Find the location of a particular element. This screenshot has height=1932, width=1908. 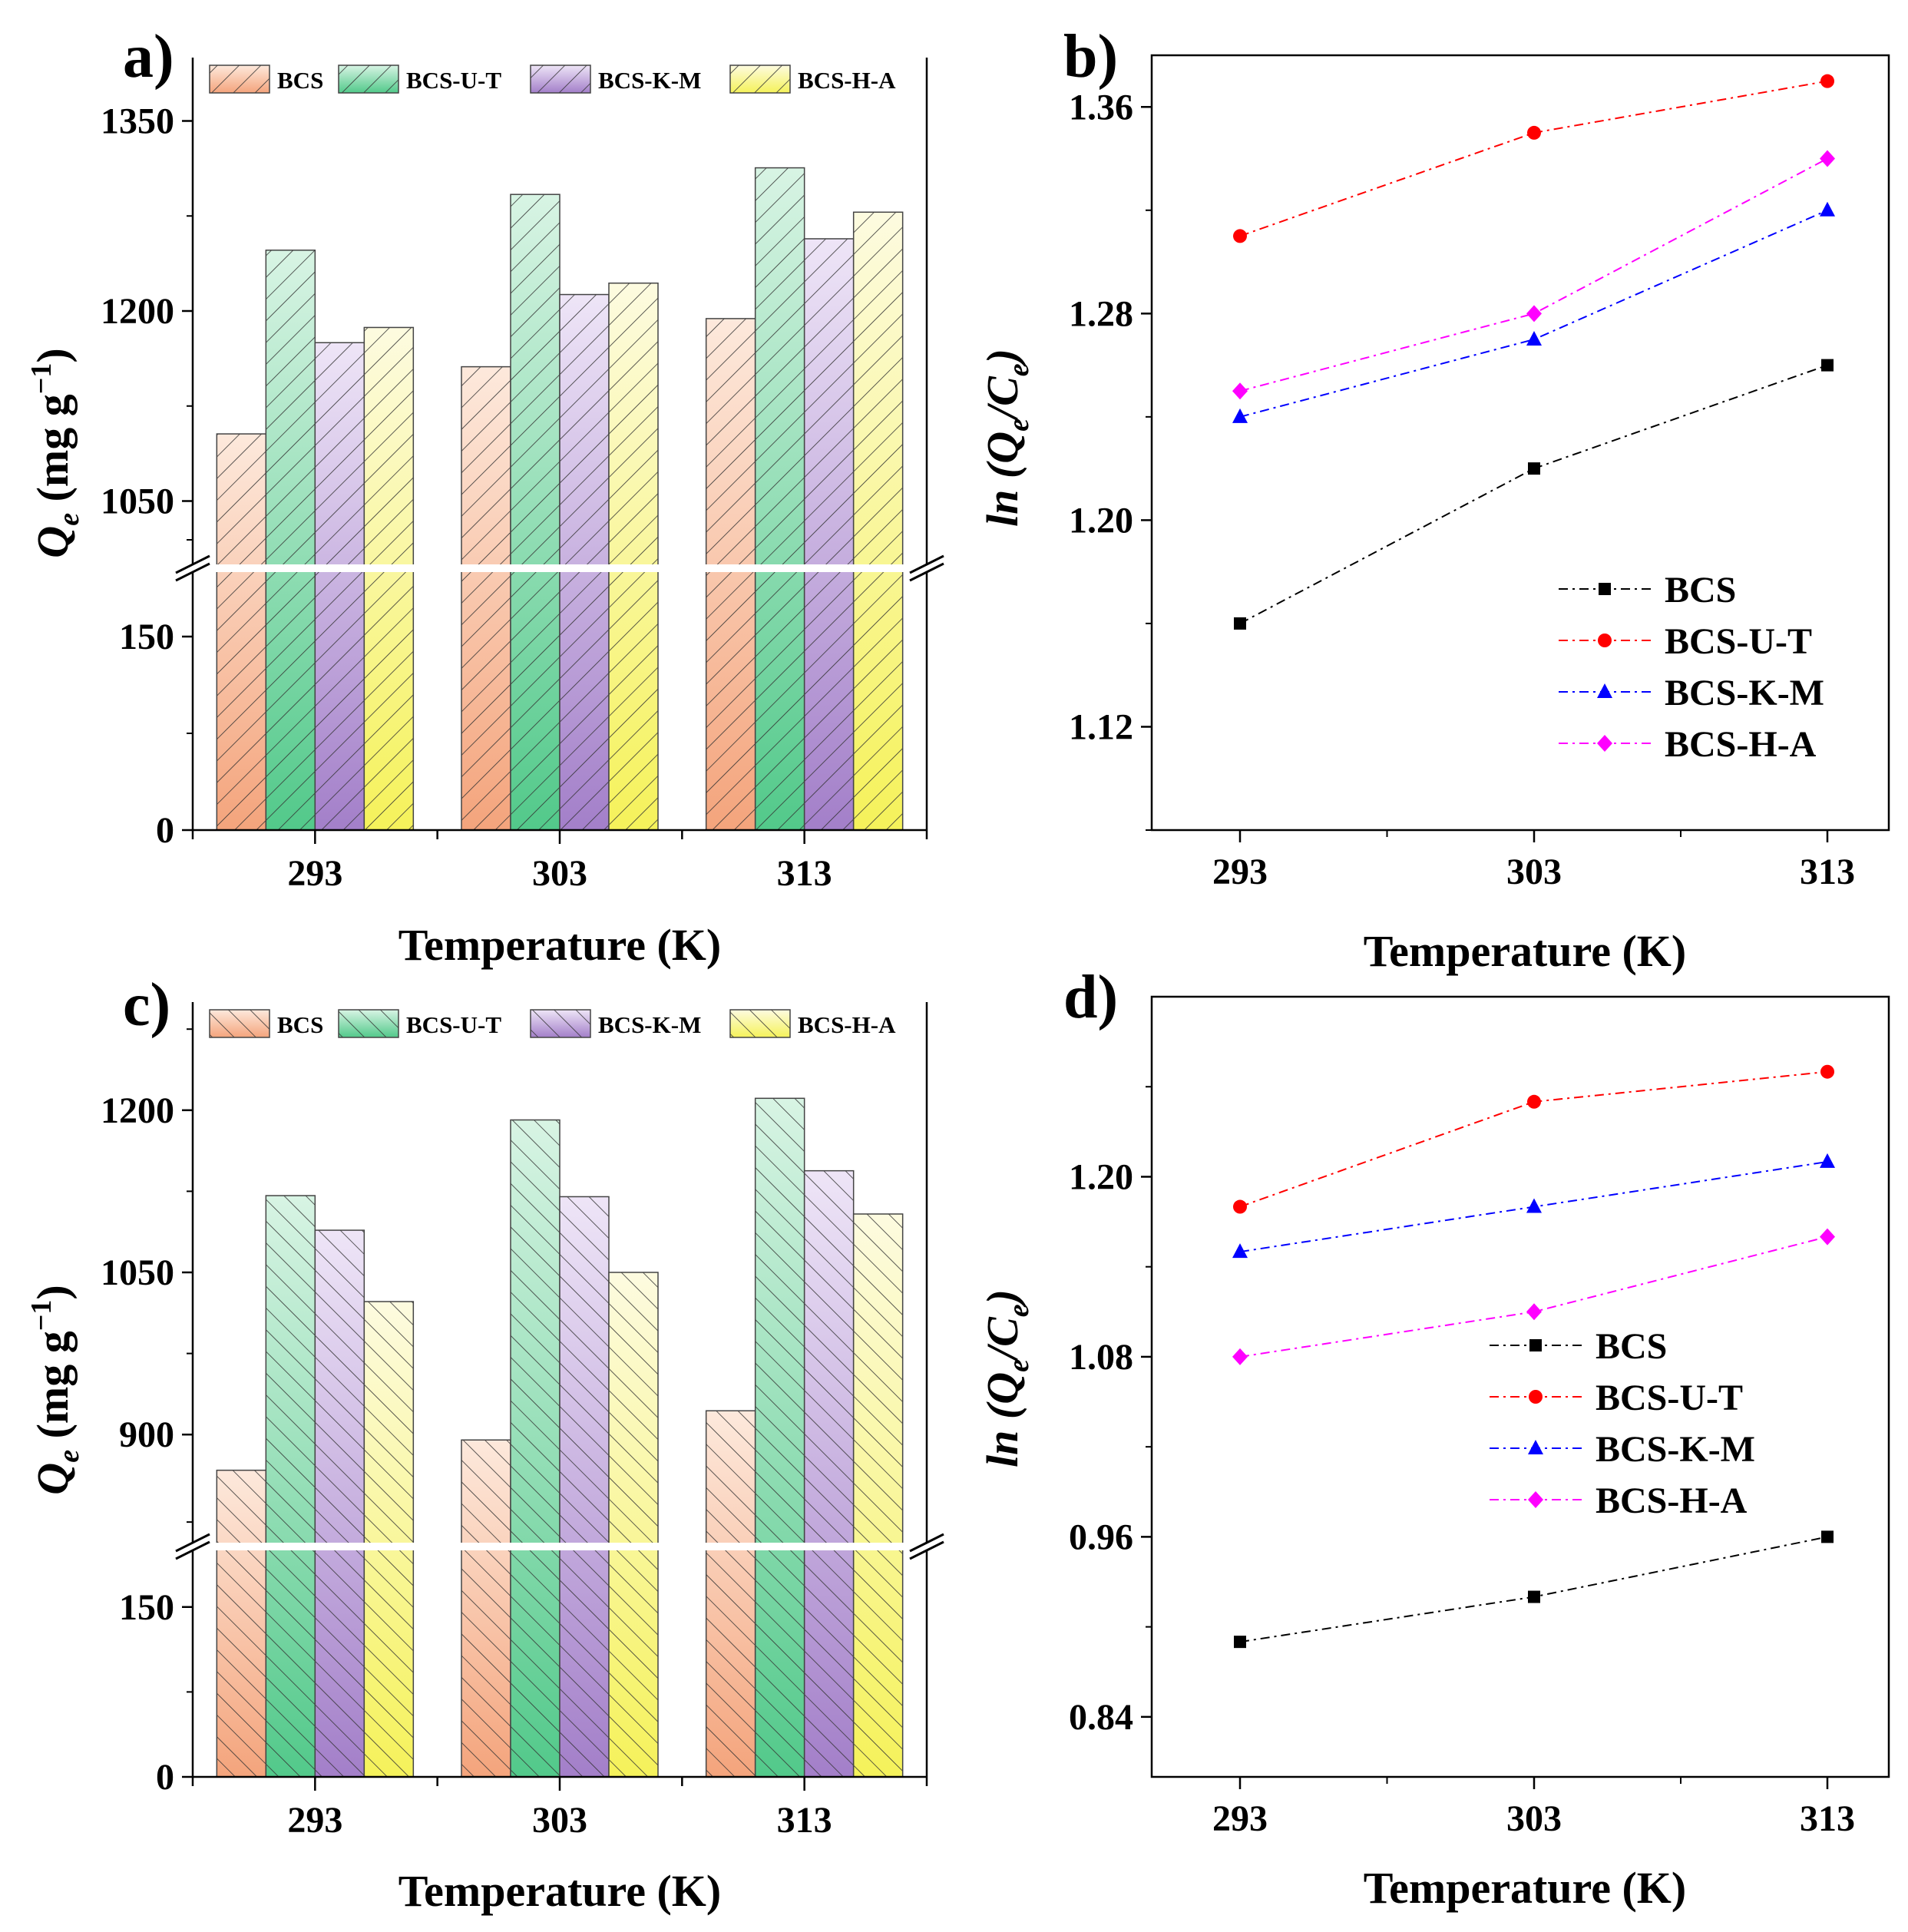

pc-y-tick-label-low-0: 0 is located at coordinates (165, 1777).